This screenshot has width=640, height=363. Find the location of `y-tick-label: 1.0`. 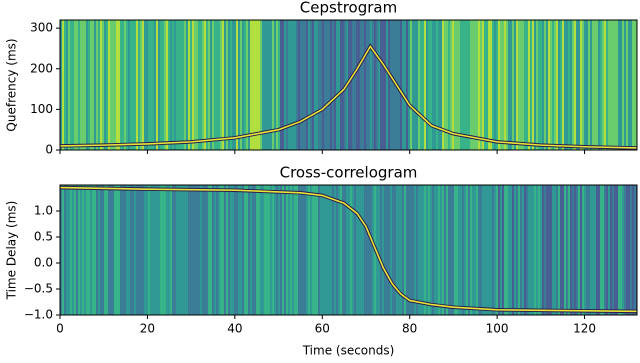

y-tick-label: 1.0 is located at coordinates (43, 211).